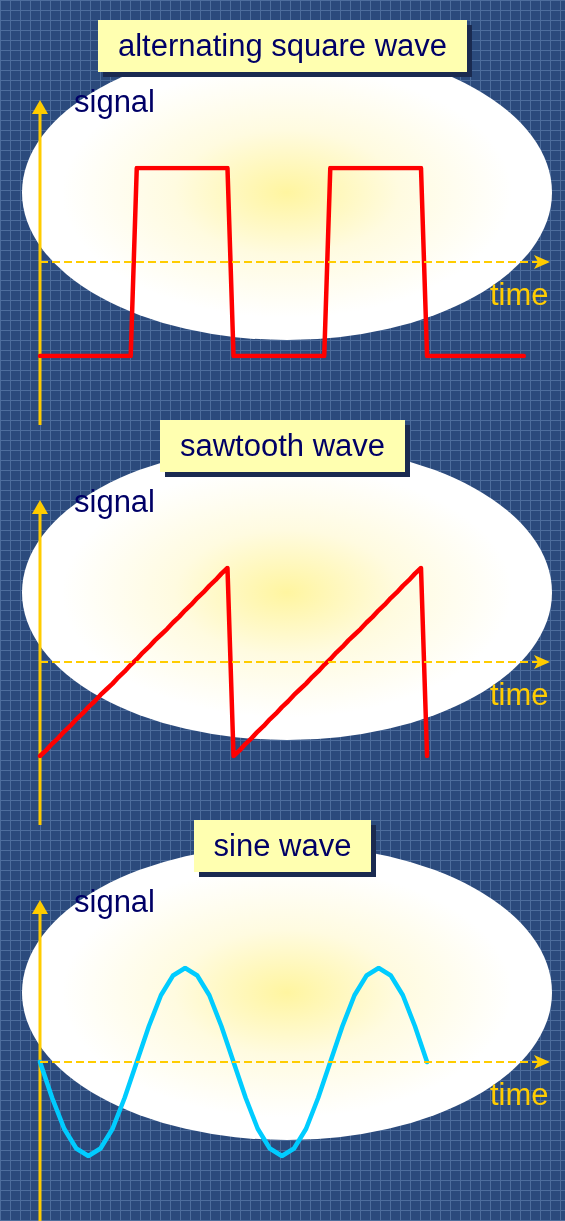 Image resolution: width=565 pixels, height=1221 pixels. Describe the element at coordinates (282, 46) in the screenshot. I see `chart-title: alternating square wave` at that location.